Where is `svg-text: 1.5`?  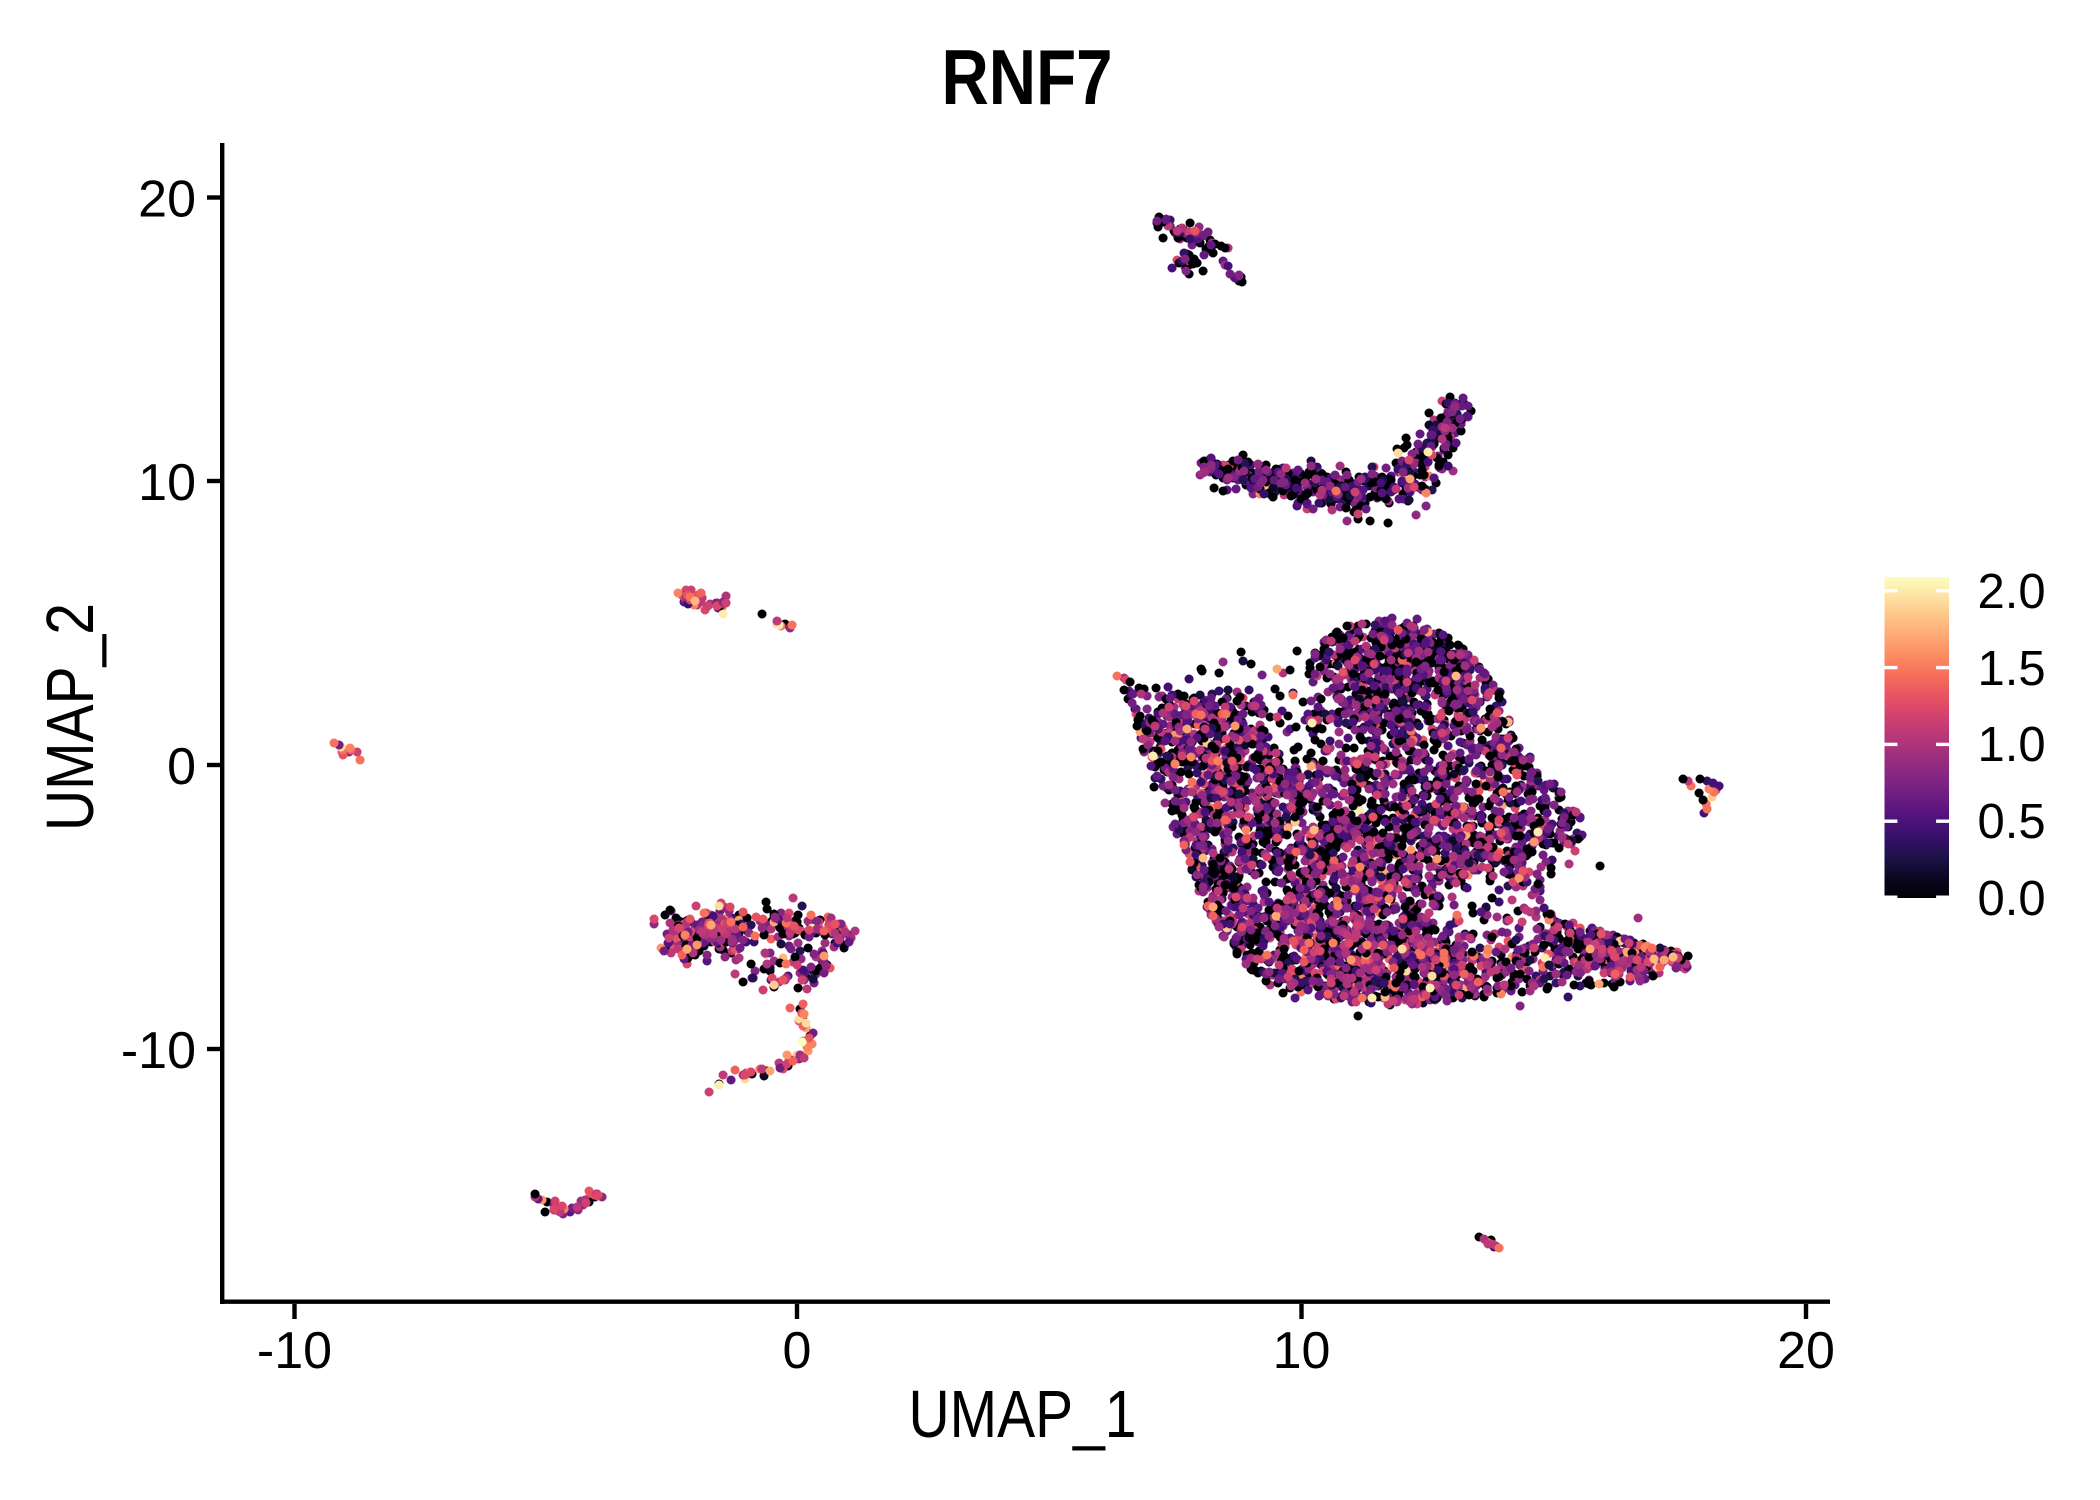
svg-text: 1.5 is located at coordinates (2012, 669).